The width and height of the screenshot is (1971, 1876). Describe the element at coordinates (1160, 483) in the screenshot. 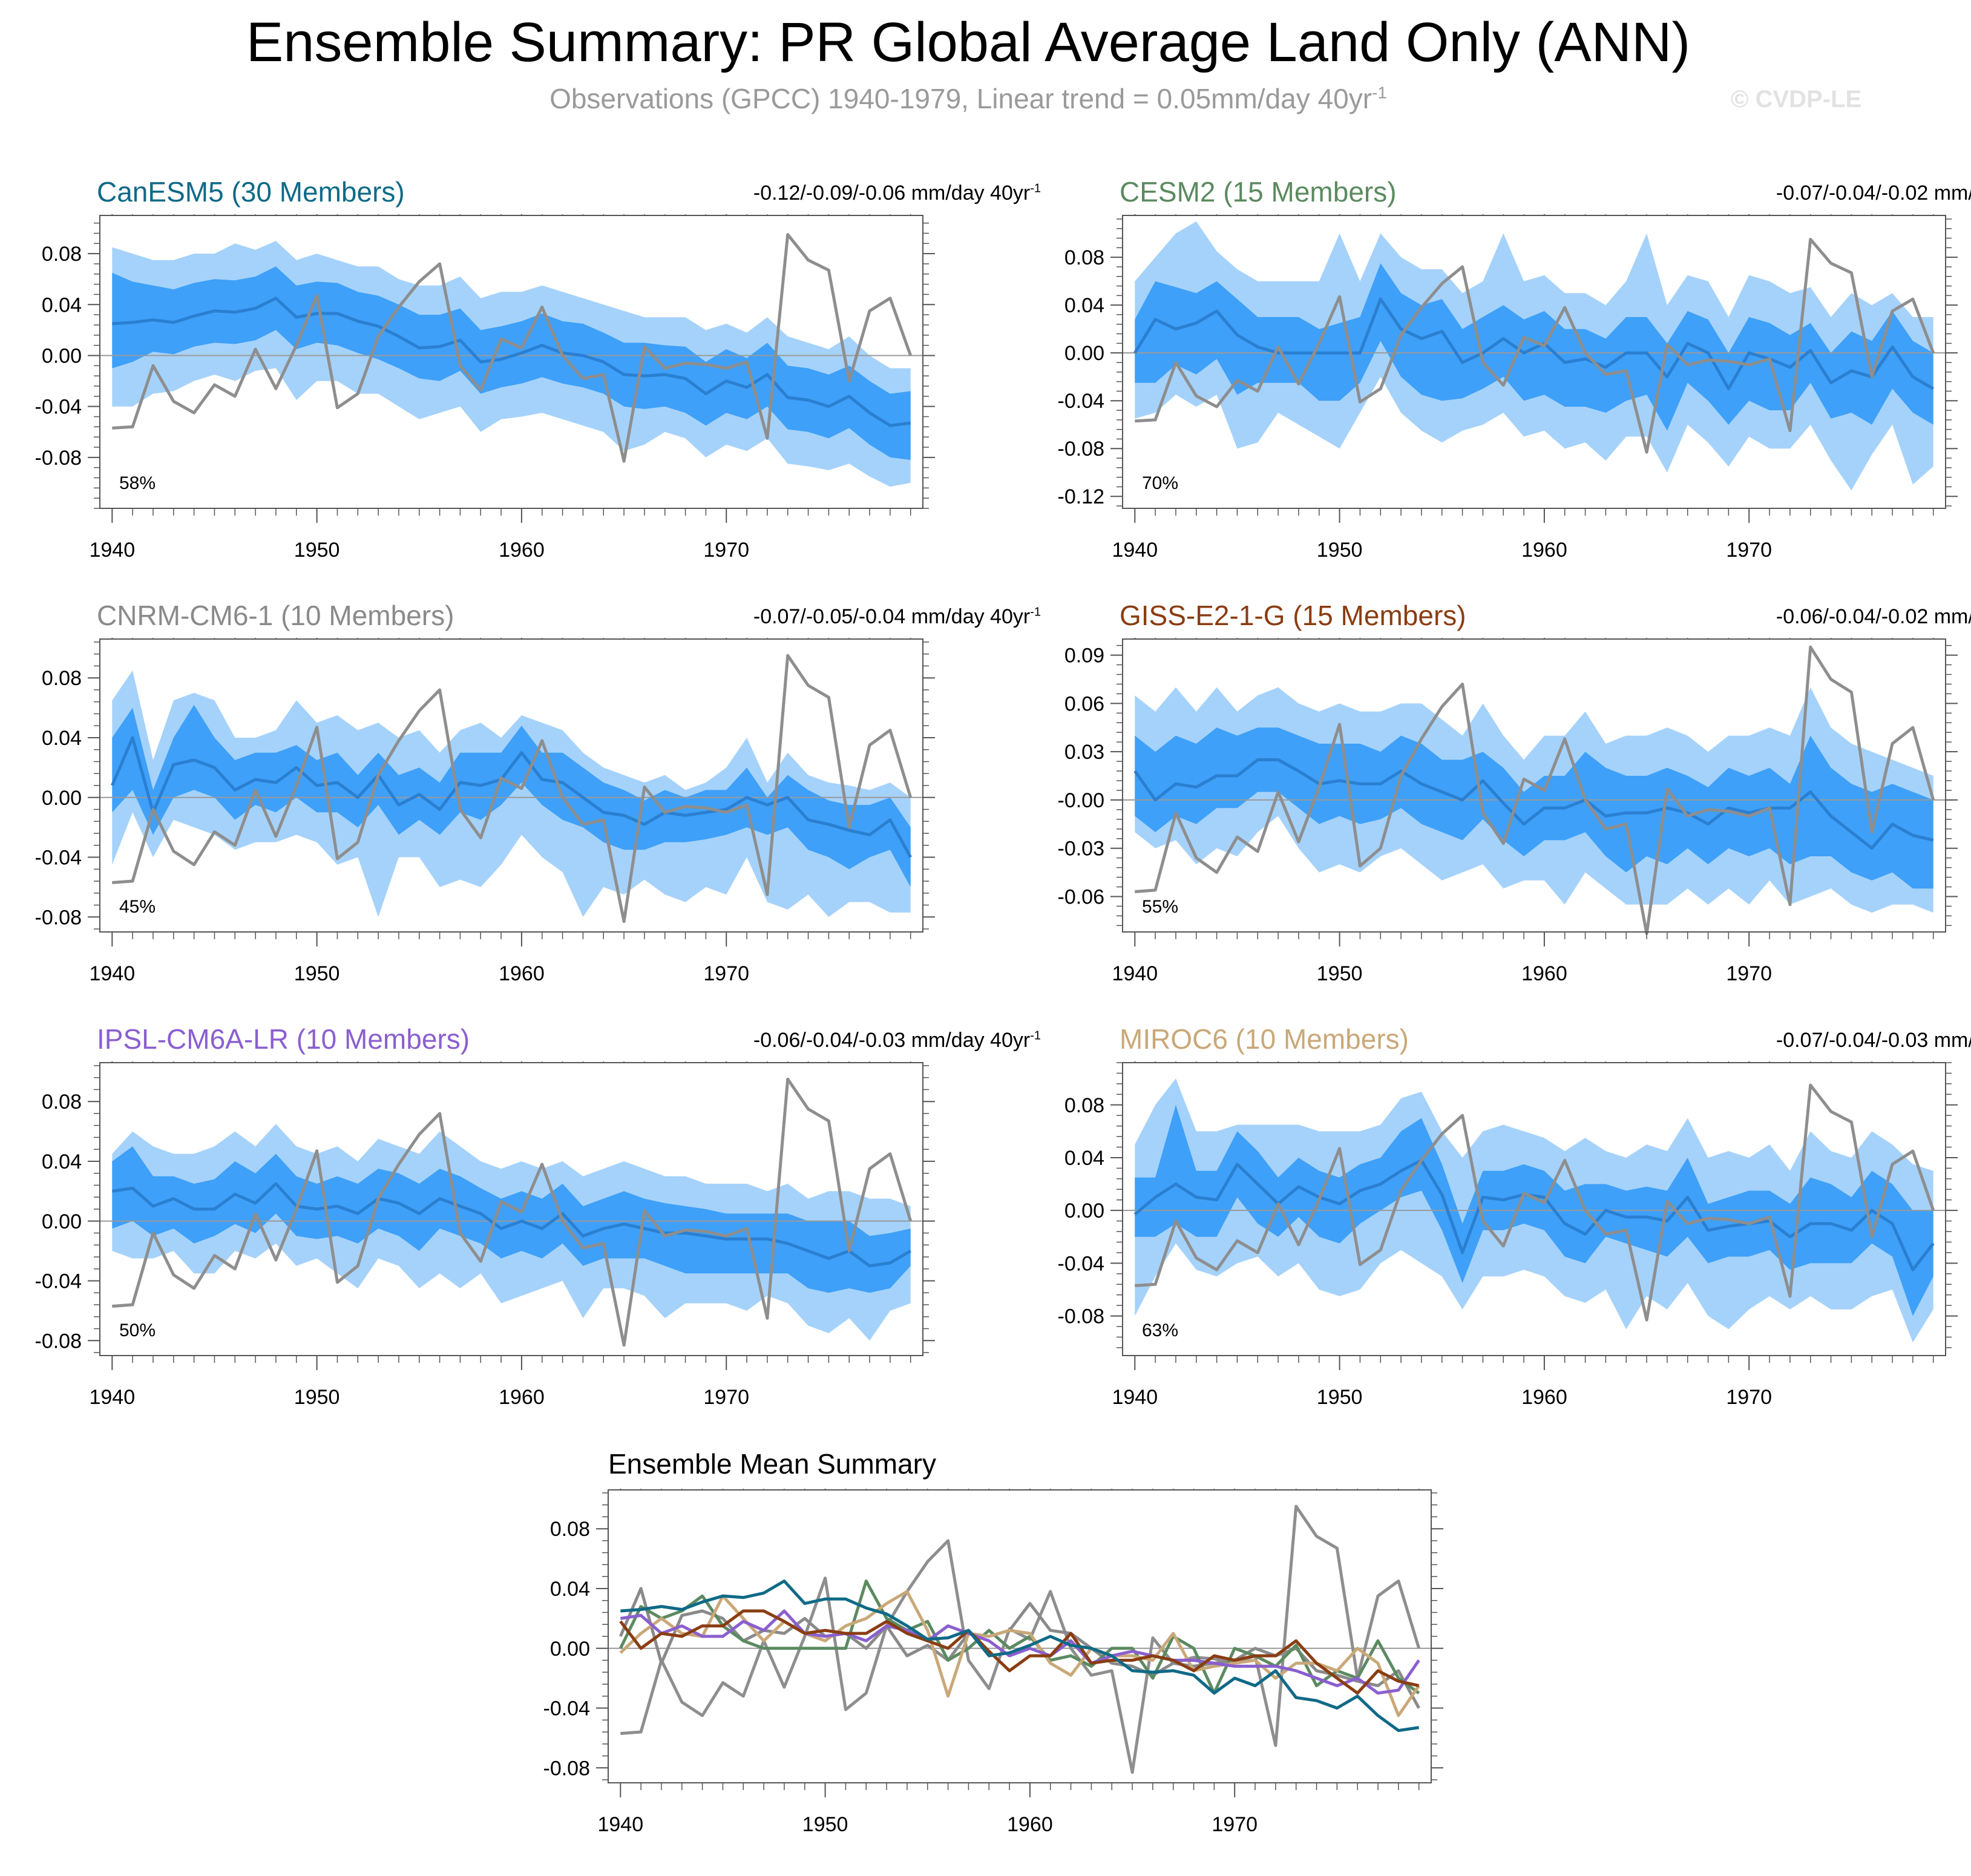

I see `percent-label: 70%` at that location.